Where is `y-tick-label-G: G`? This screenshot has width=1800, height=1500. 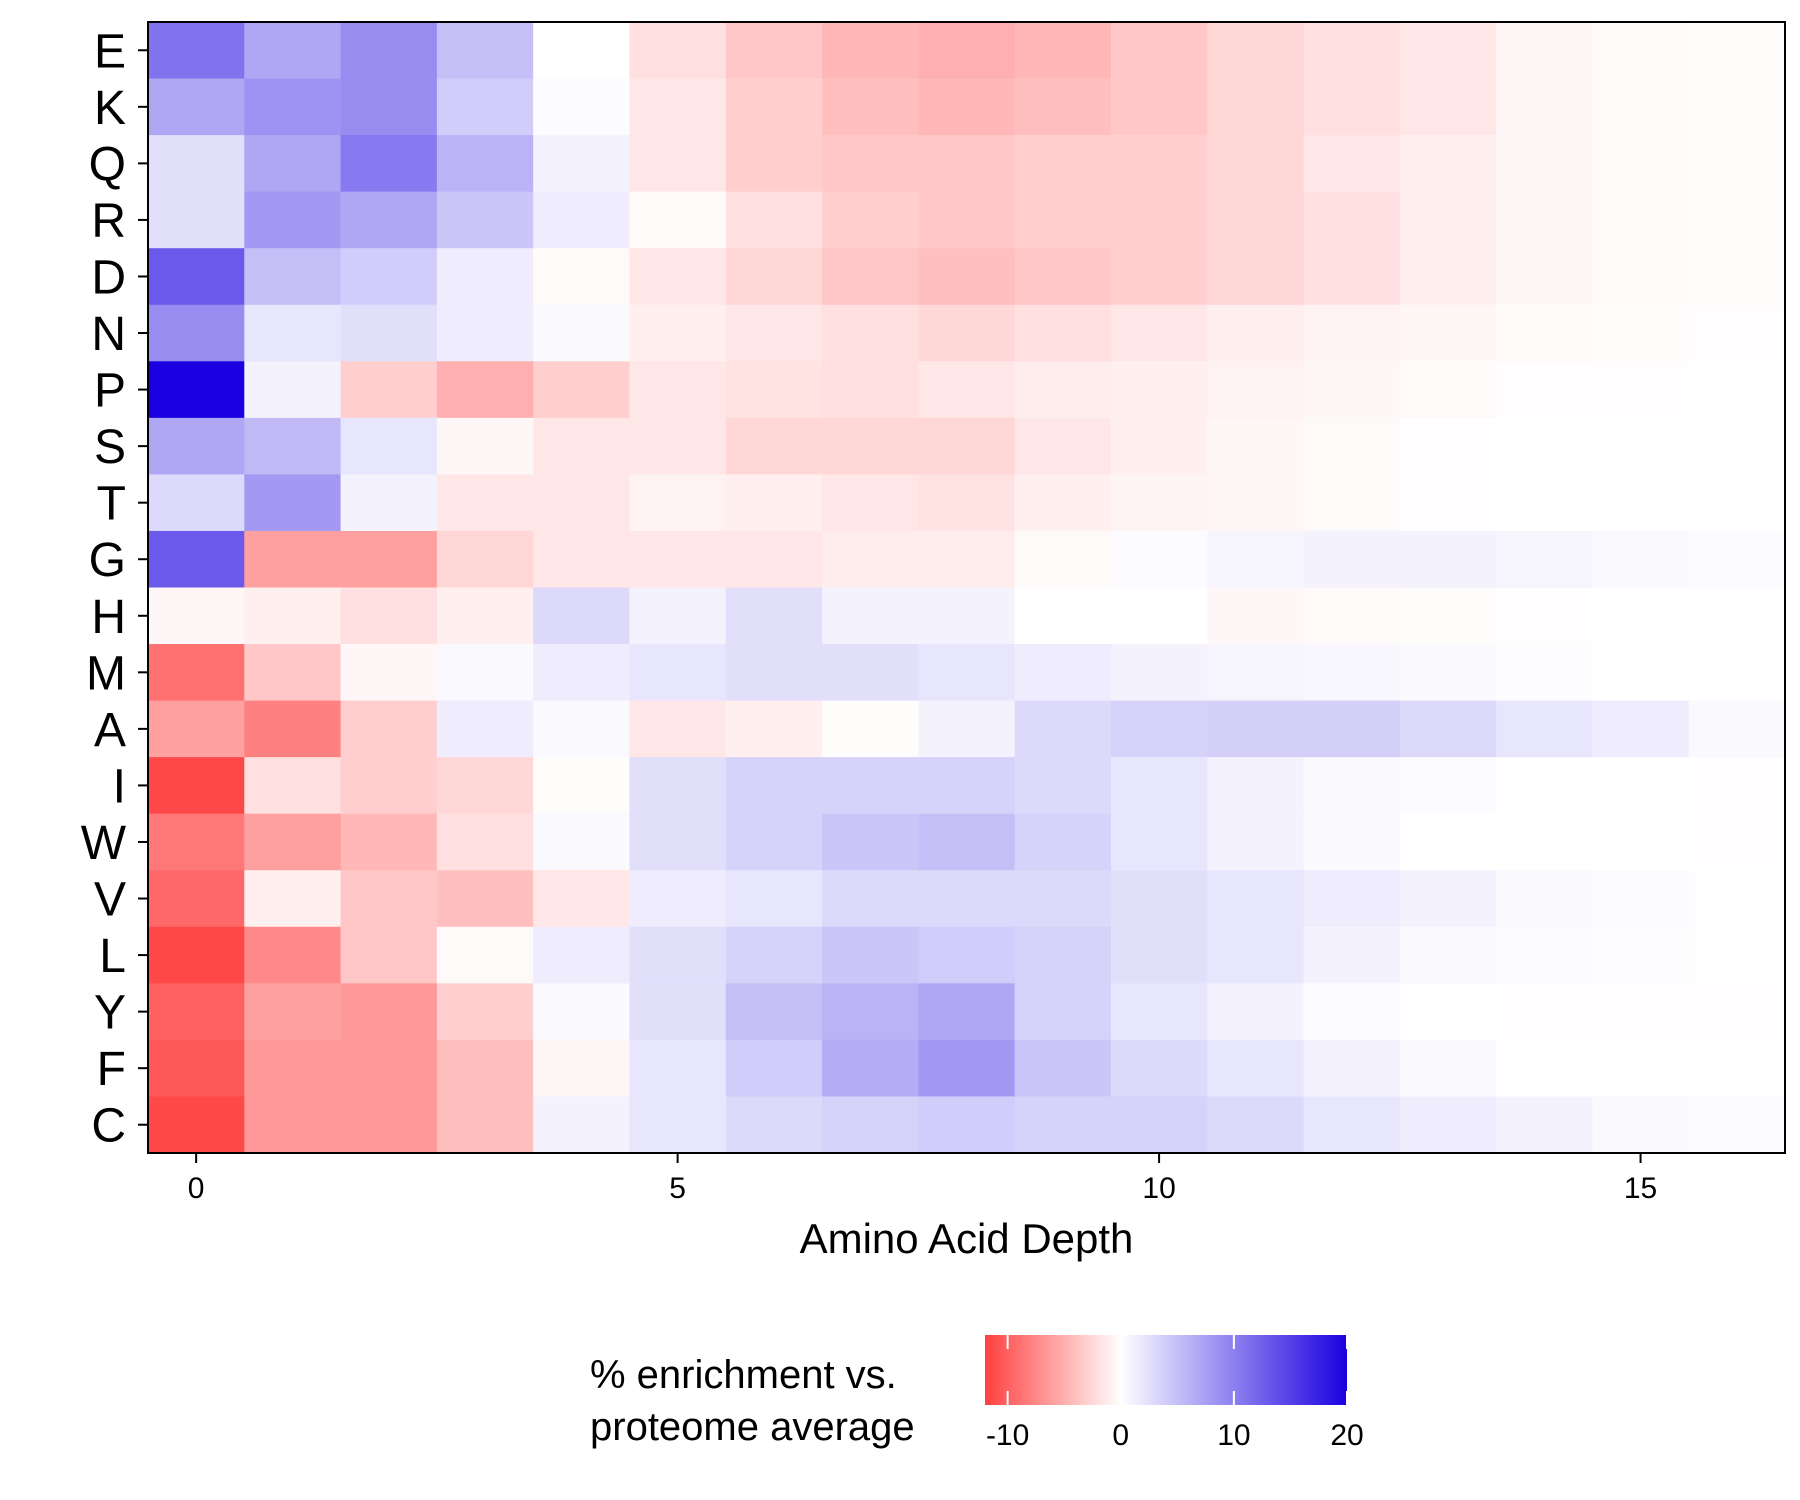
y-tick-label-G: G is located at coordinates (107, 560).